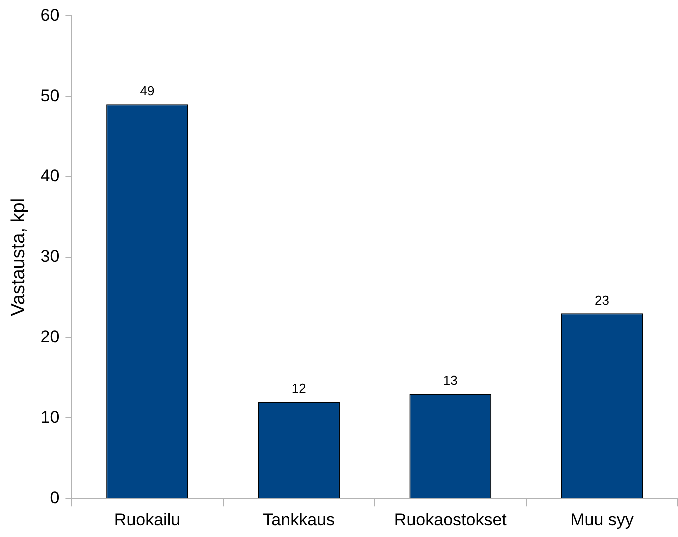  Describe the element at coordinates (450, 380) in the screenshot. I see `data-label: 13` at that location.